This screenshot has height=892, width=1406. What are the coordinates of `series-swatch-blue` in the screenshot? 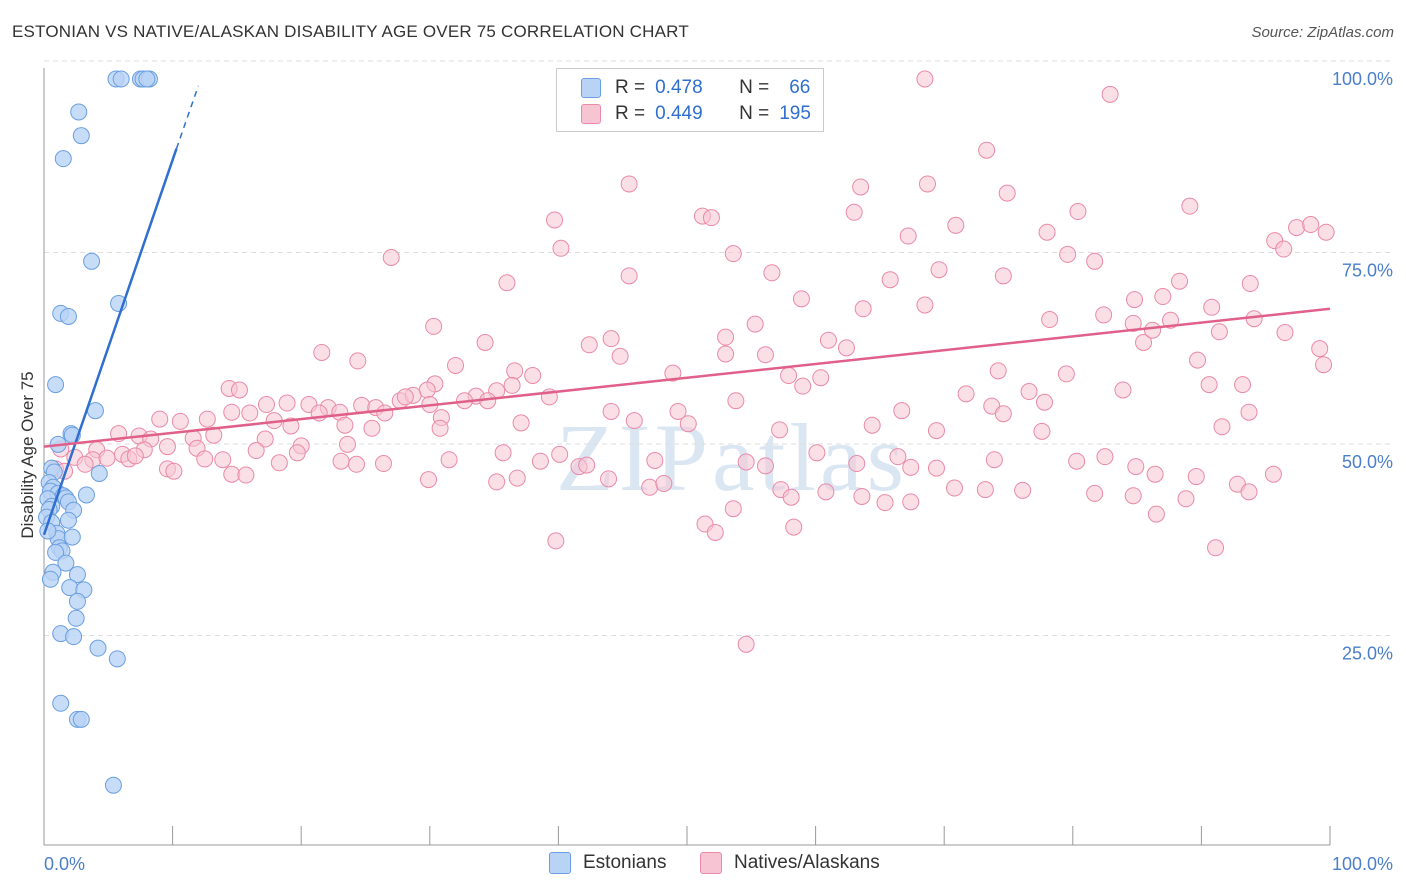 It's located at (560, 863).